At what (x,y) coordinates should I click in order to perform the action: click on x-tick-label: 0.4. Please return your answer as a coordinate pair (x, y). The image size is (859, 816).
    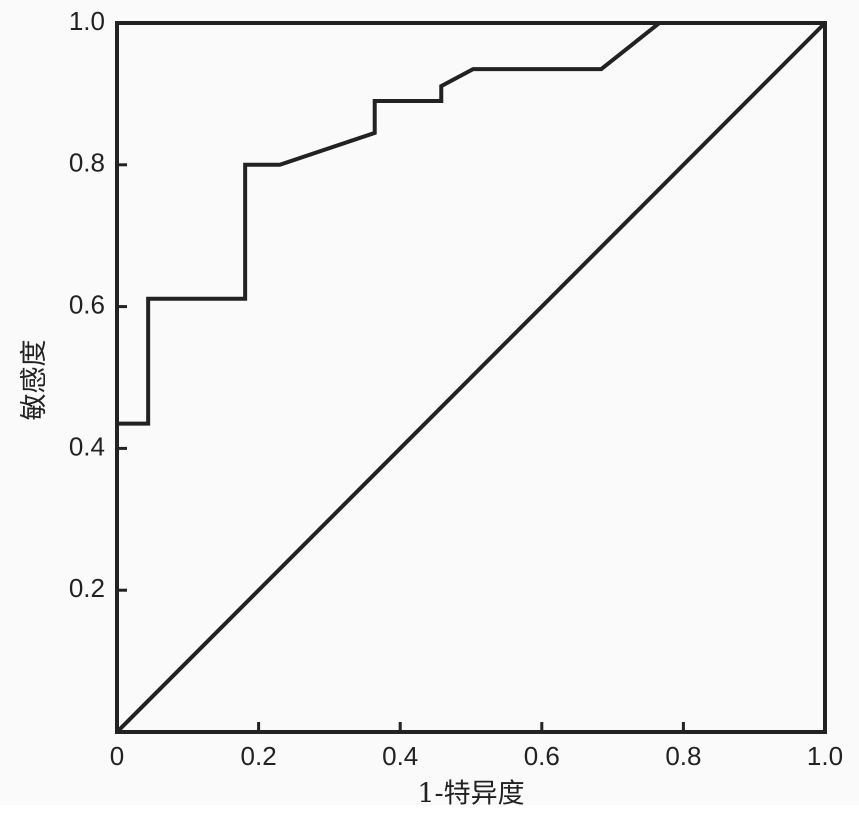
    Looking at the image, I should click on (400, 756).